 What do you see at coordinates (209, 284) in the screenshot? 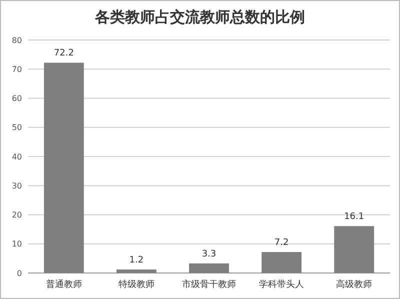
I see `x-tick-label: 市级骨干教师` at bounding box center [209, 284].